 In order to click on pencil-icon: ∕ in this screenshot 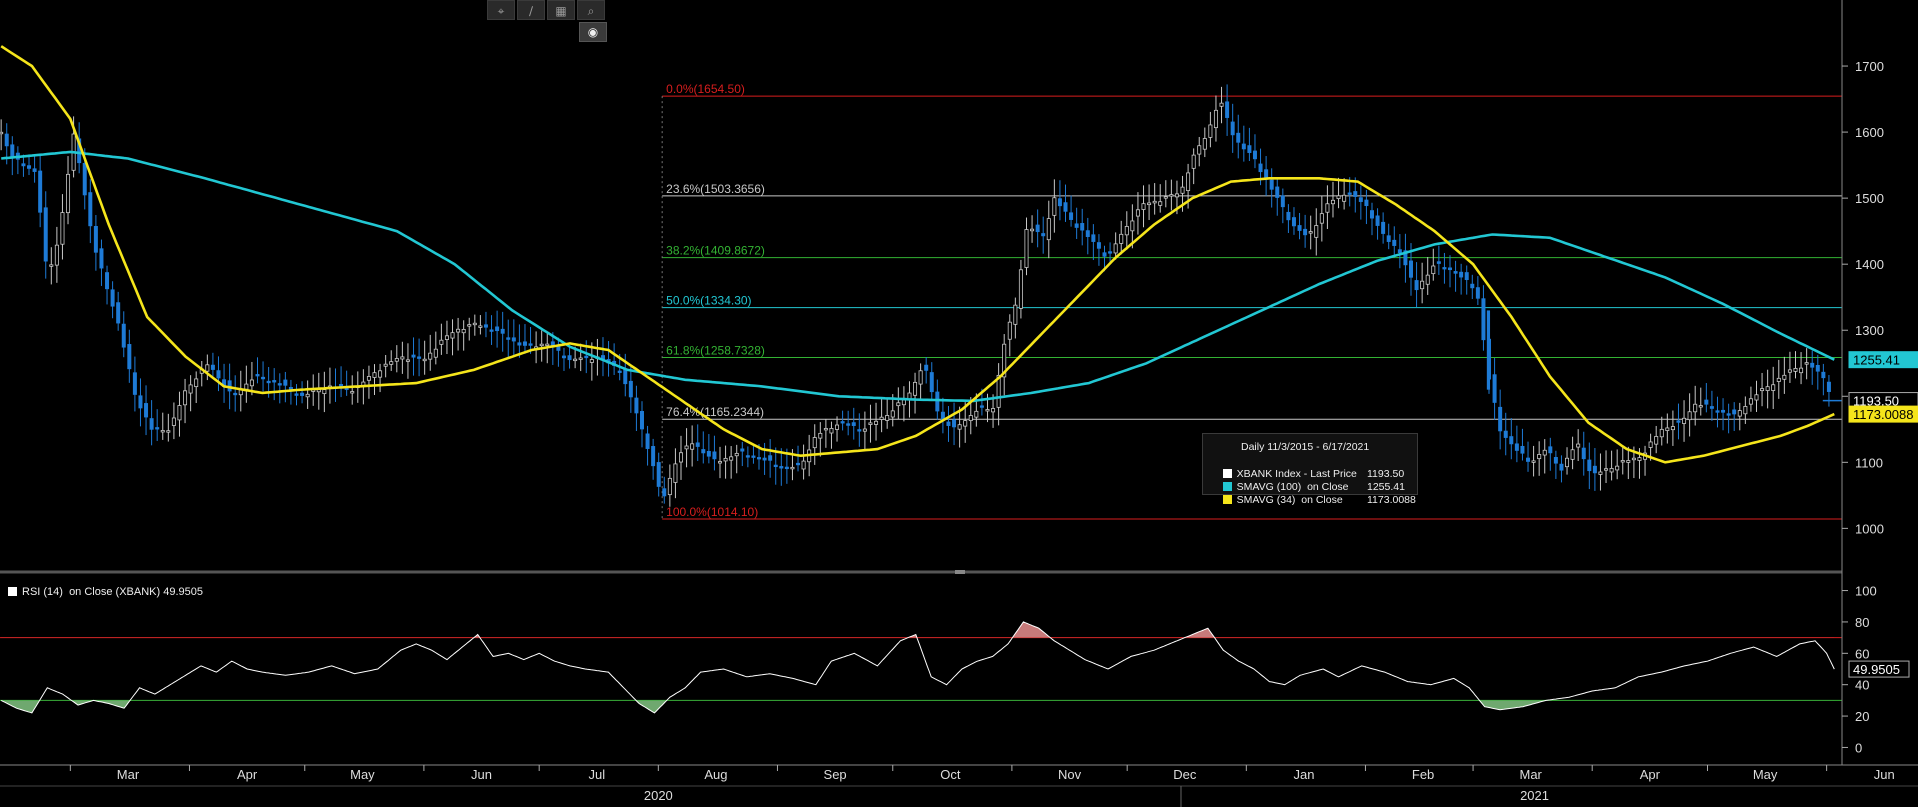, I will do `click(531, 10)`.